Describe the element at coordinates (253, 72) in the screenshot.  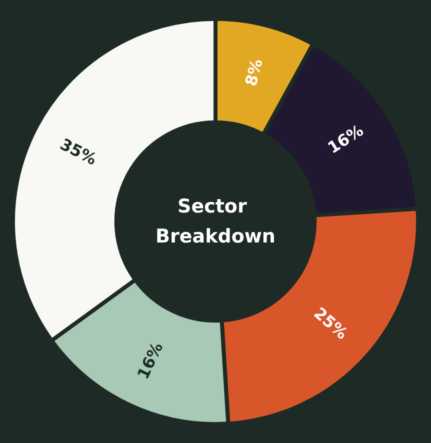
I see `data-label: 8%` at that location.